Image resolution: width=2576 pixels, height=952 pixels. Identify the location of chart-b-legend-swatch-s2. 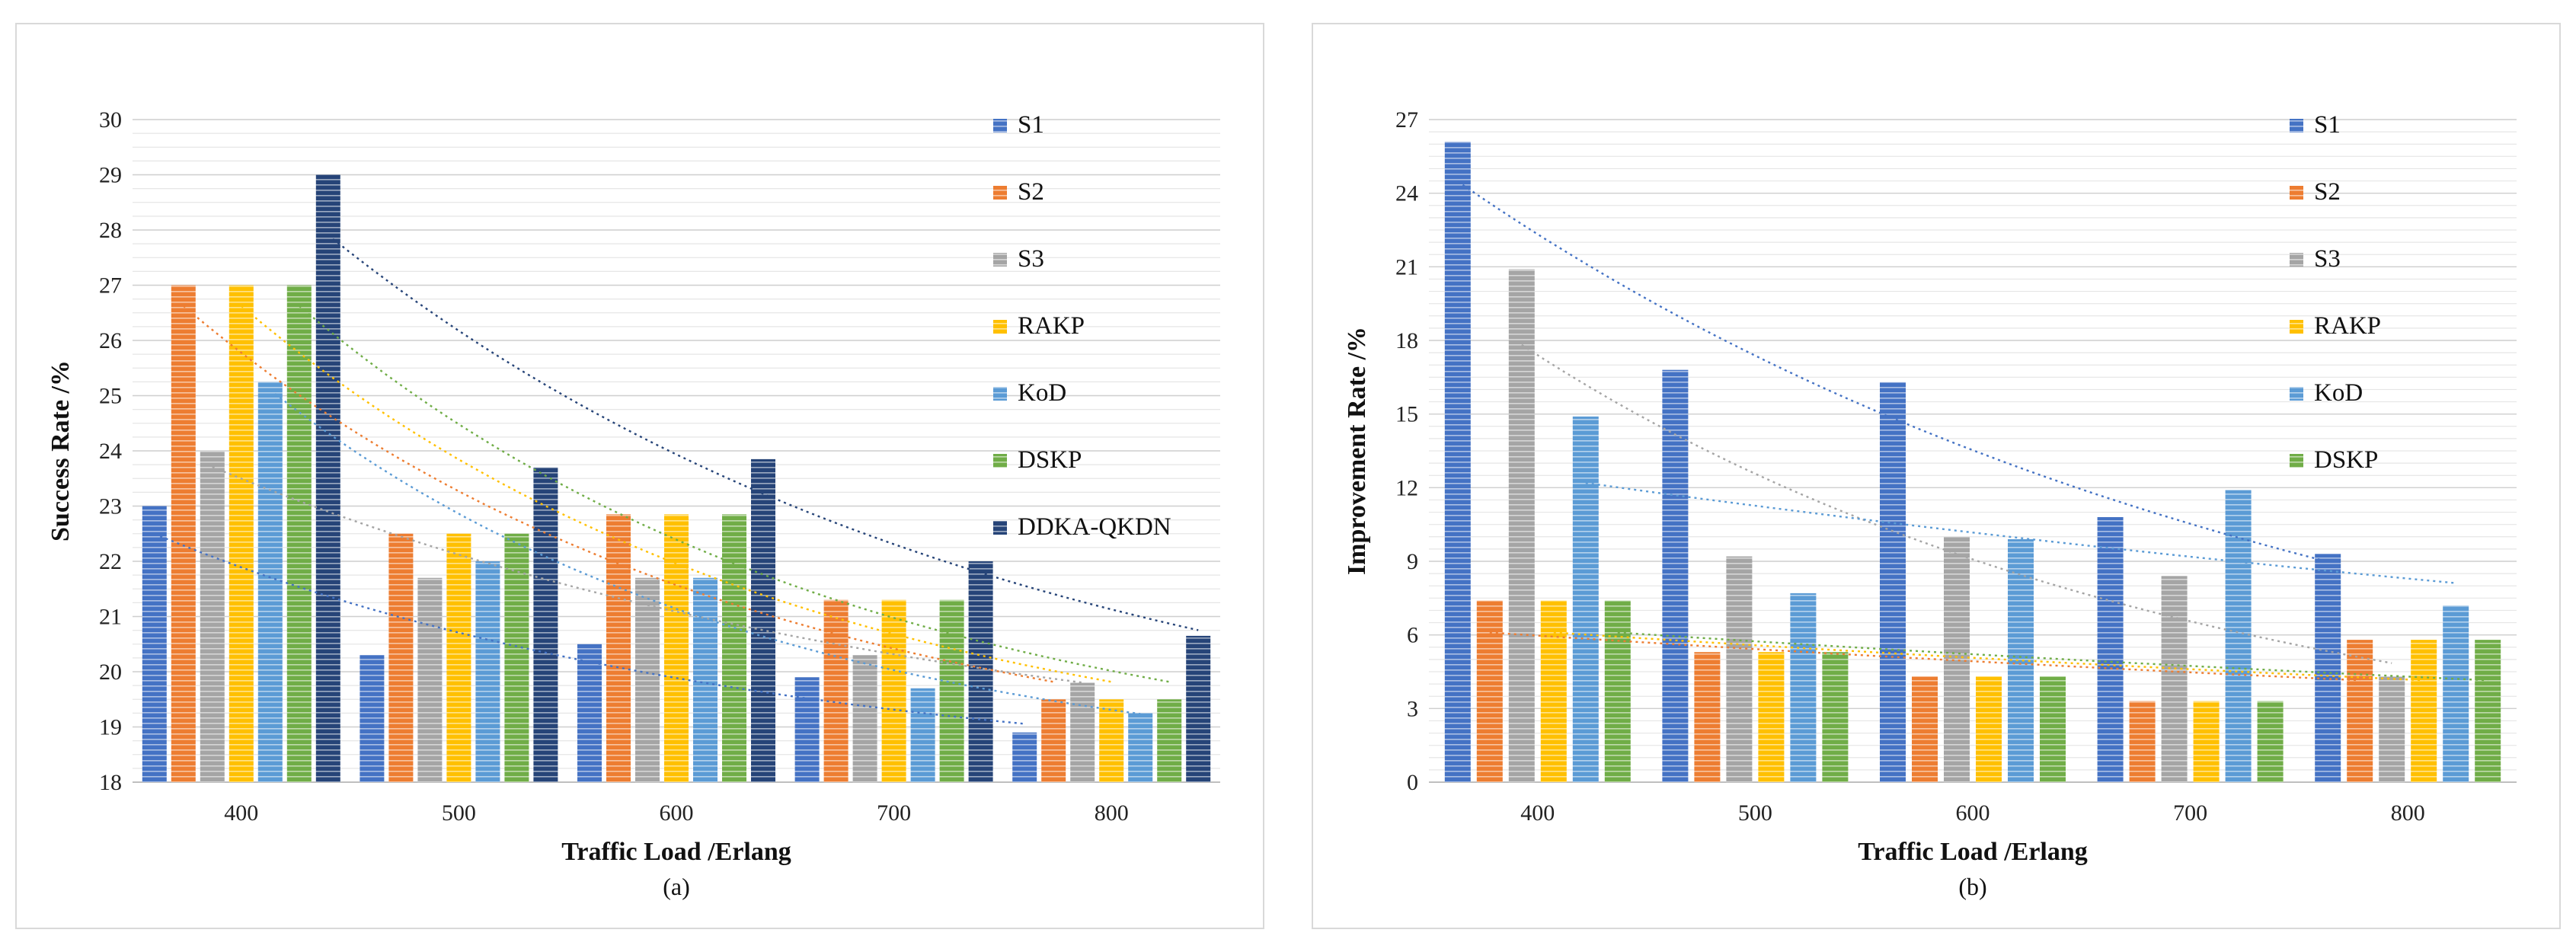
(2297, 193).